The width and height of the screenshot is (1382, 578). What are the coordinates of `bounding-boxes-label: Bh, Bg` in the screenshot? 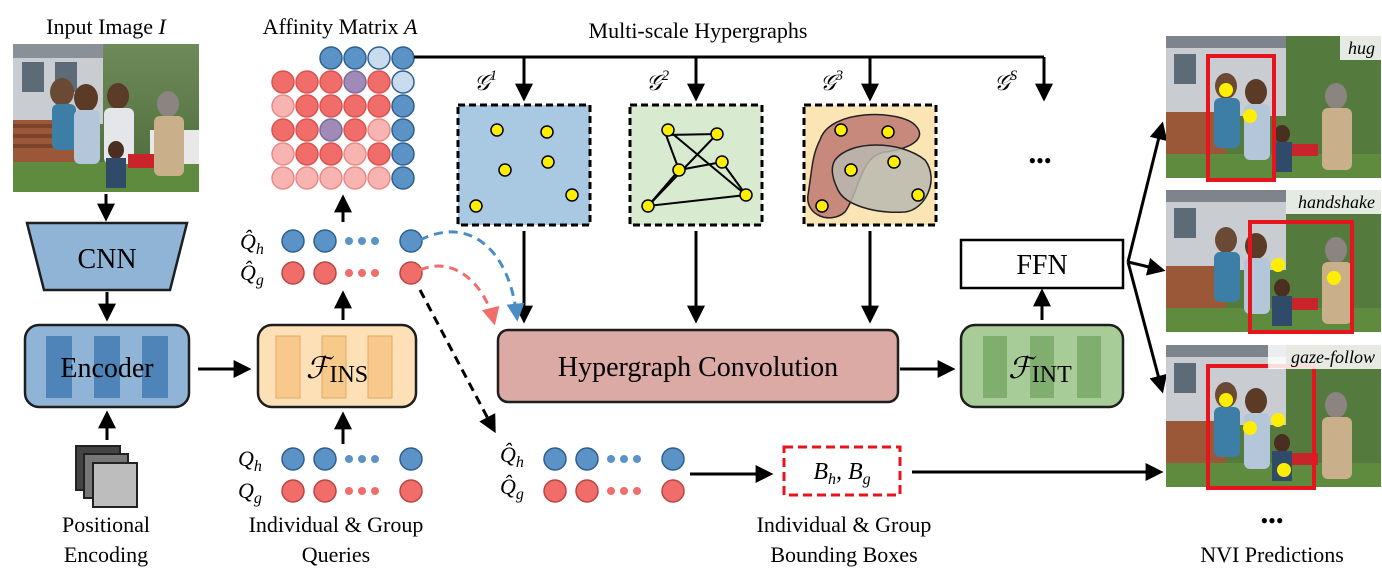 It's located at (841, 473).